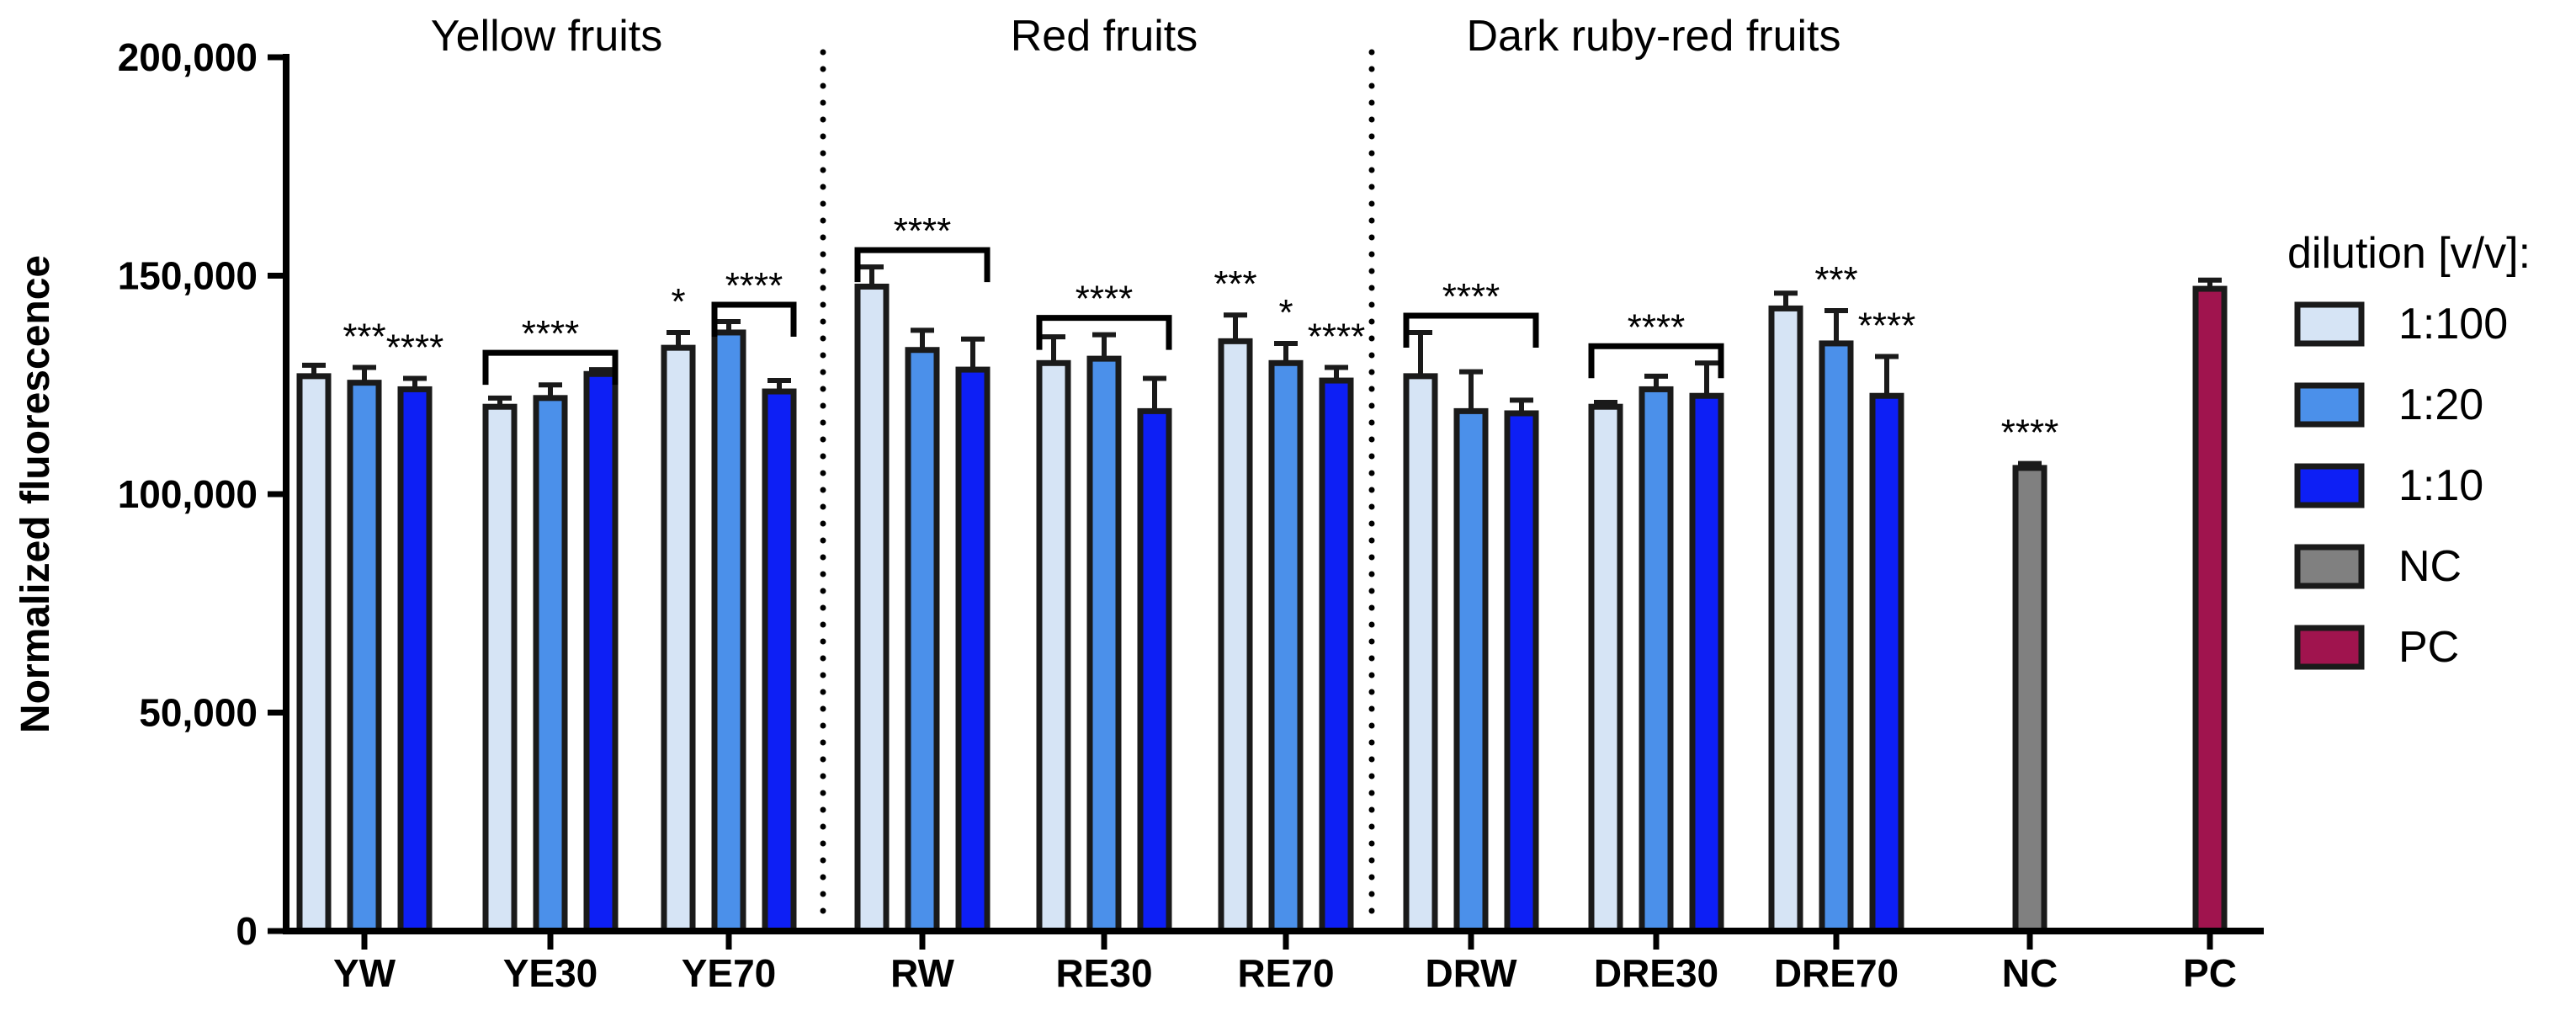 The image size is (2576, 1011). What do you see at coordinates (1836, 973) in the screenshot?
I see `x-tick-label-dre70: DRE70` at bounding box center [1836, 973].